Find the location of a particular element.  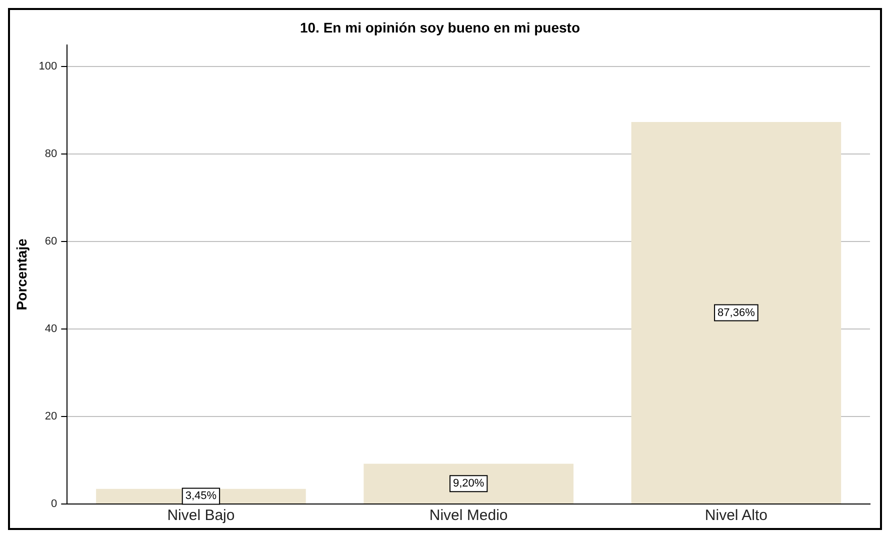

y-axis-title: Porcentaje is located at coordinates (21, 274).